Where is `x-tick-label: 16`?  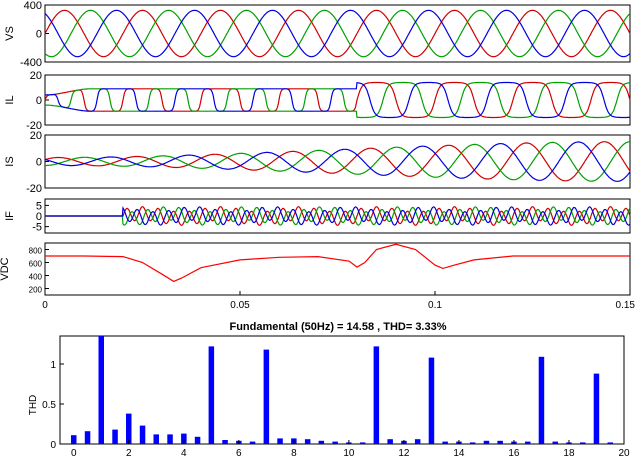 x-tick-label: 16 is located at coordinates (514, 453).